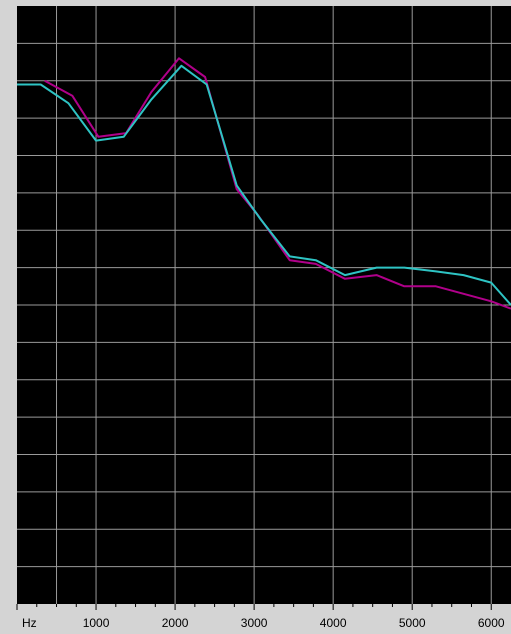  I want to click on x-axis: Hz 1000 2000 3000 4000 5000 6000, so click(260, 617).